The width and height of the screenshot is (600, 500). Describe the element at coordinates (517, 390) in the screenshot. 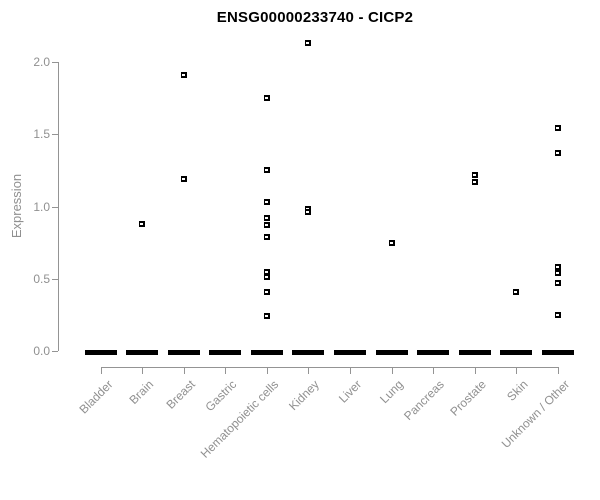

I see `x-tick-label-skin: Skin` at that location.